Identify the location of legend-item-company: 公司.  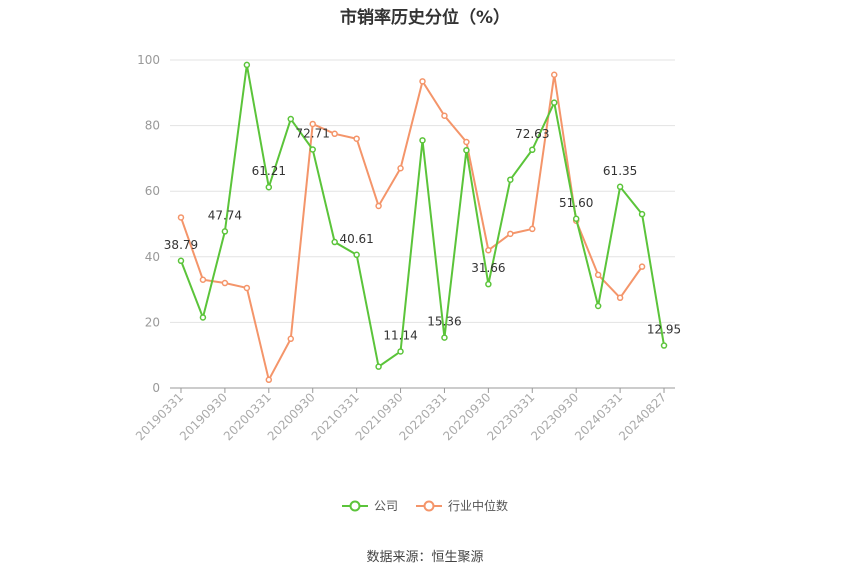
(369, 505).